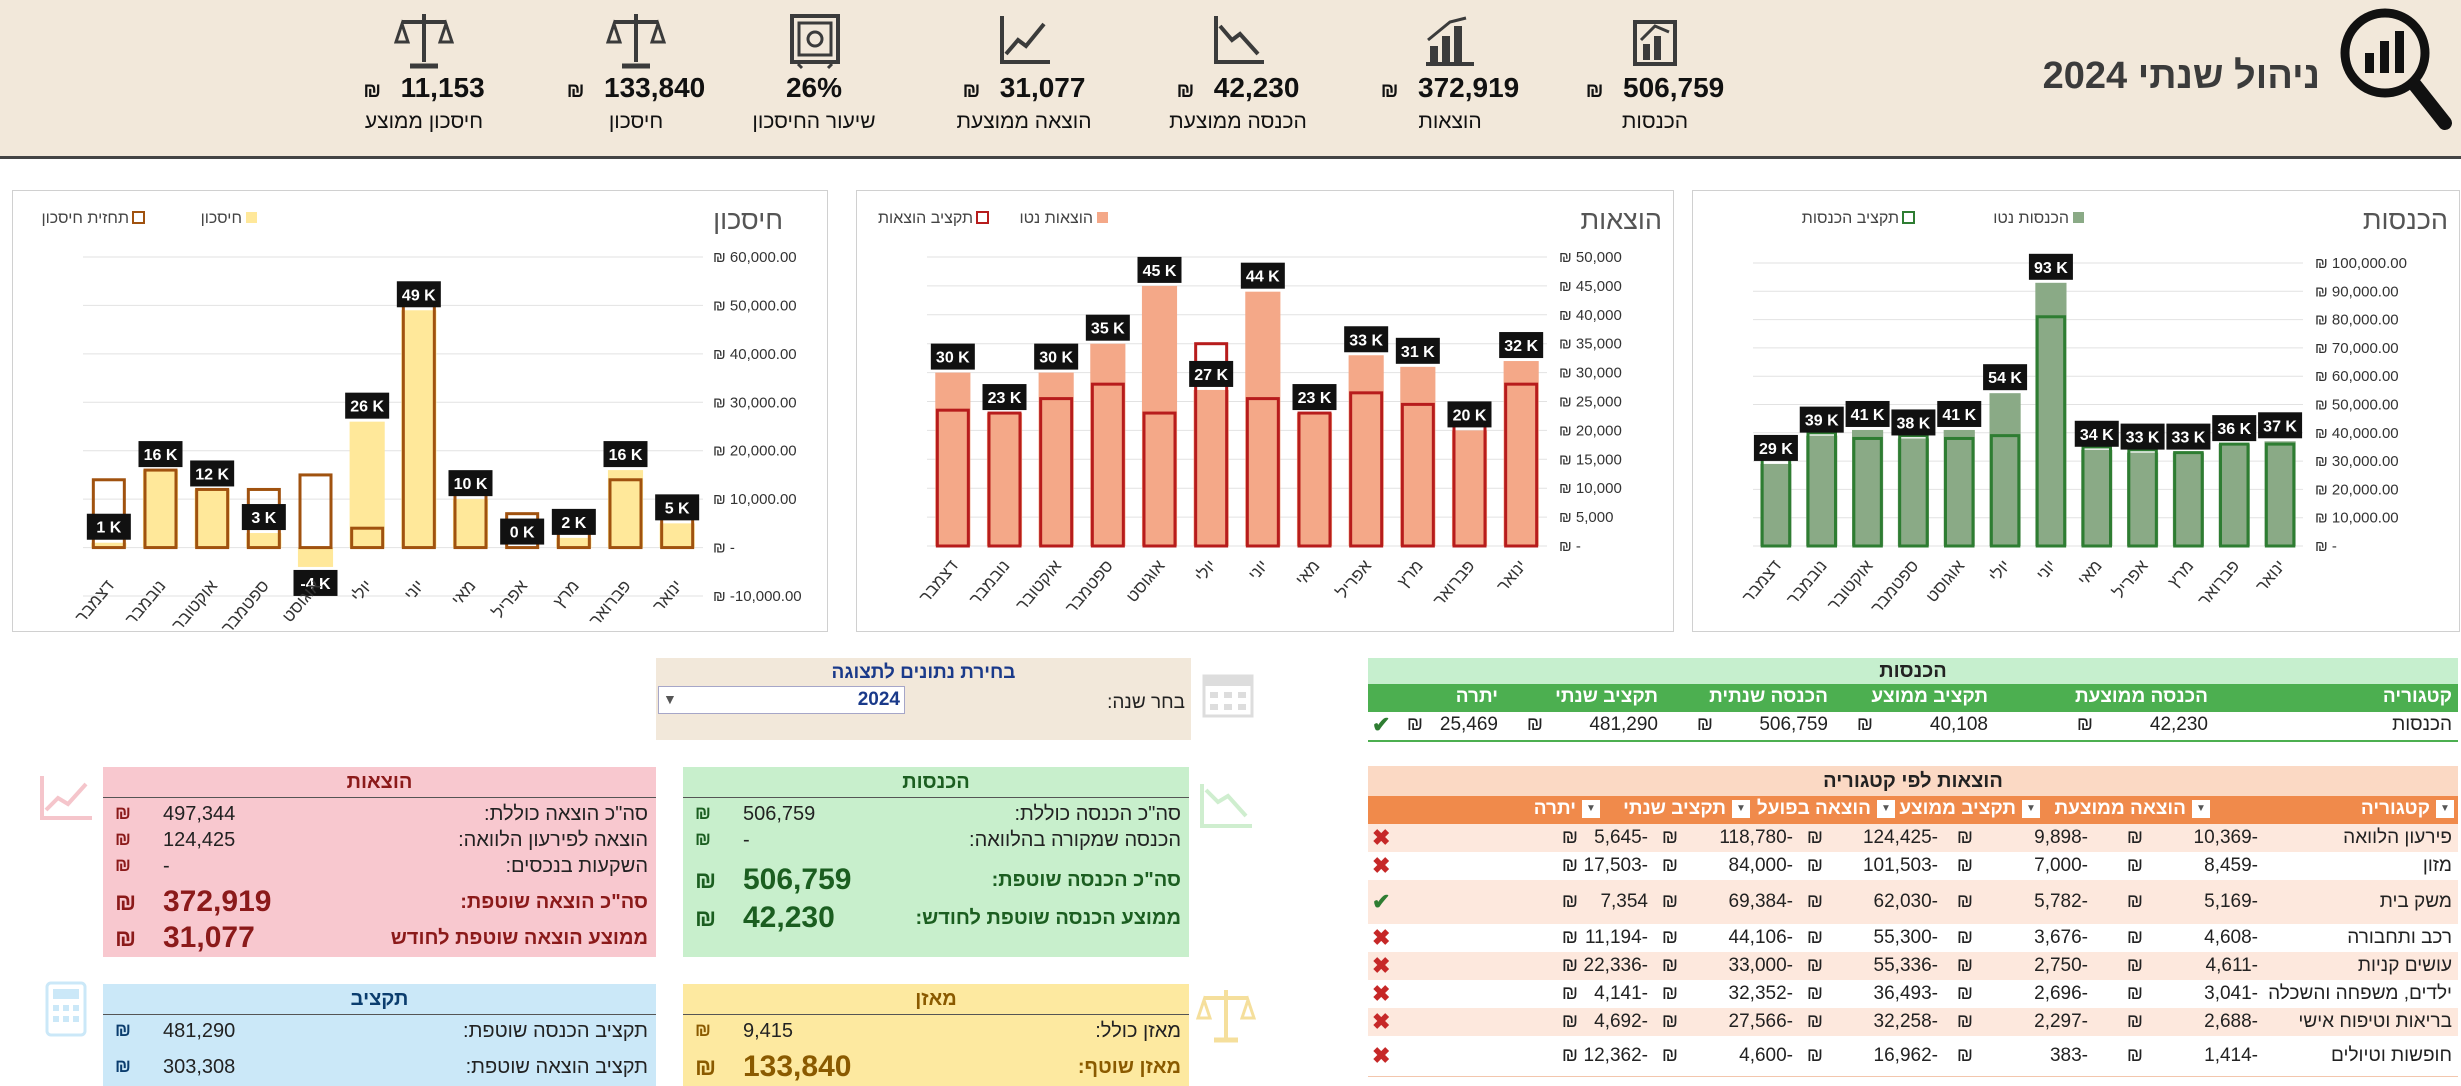 The image size is (2461, 1086). What do you see at coordinates (2405, 220) in the screenshot?
I see `chart-title: הכנסות` at bounding box center [2405, 220].